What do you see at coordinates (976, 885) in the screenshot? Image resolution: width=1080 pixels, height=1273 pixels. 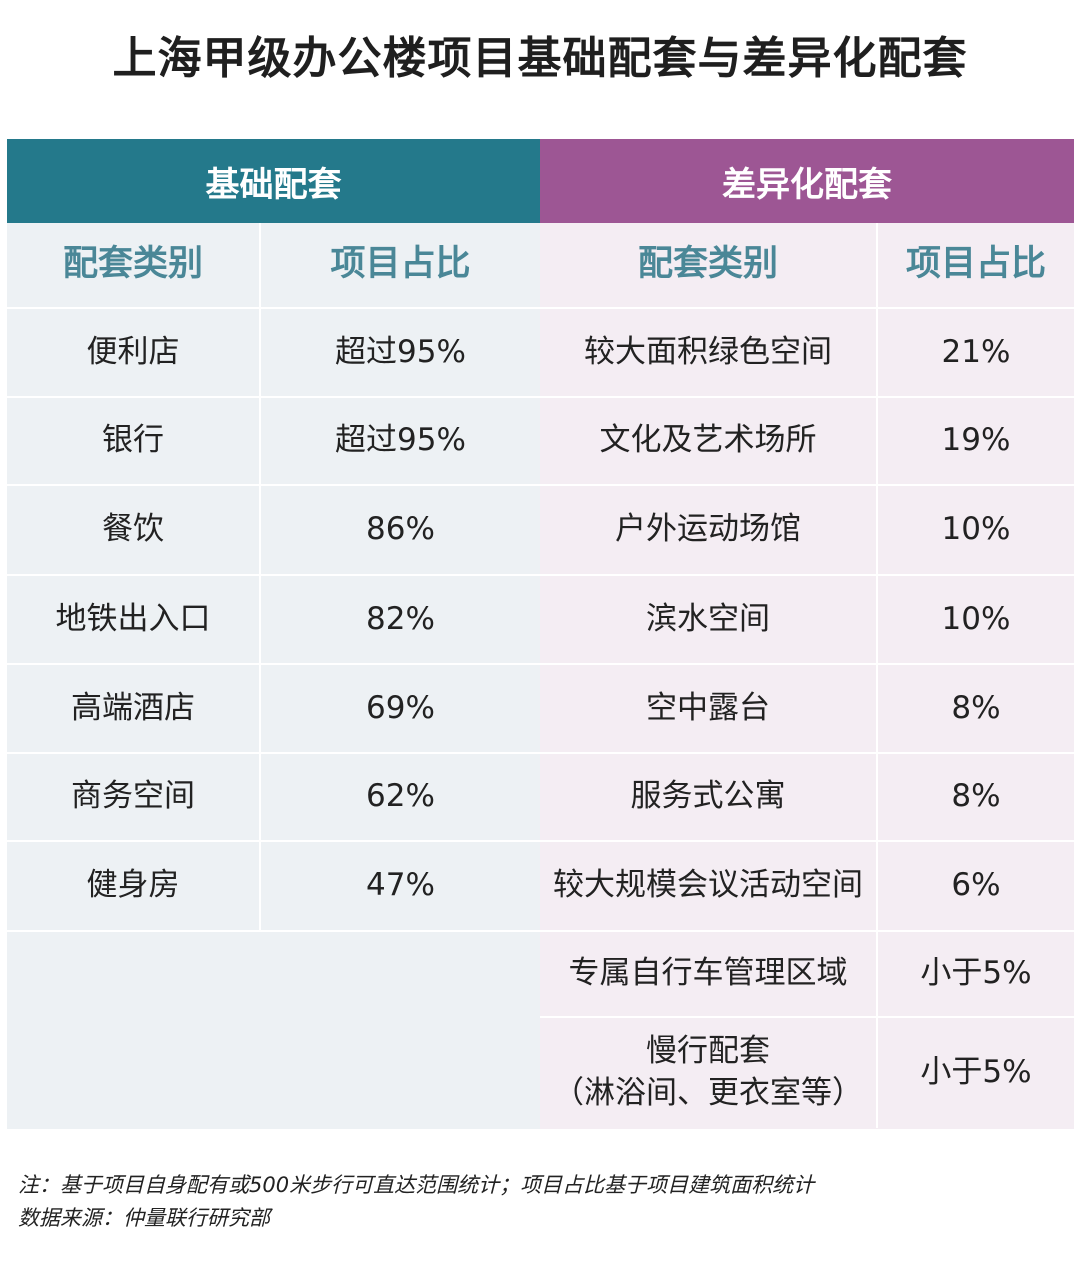 I see `diff-share-cell: 6%` at bounding box center [976, 885].